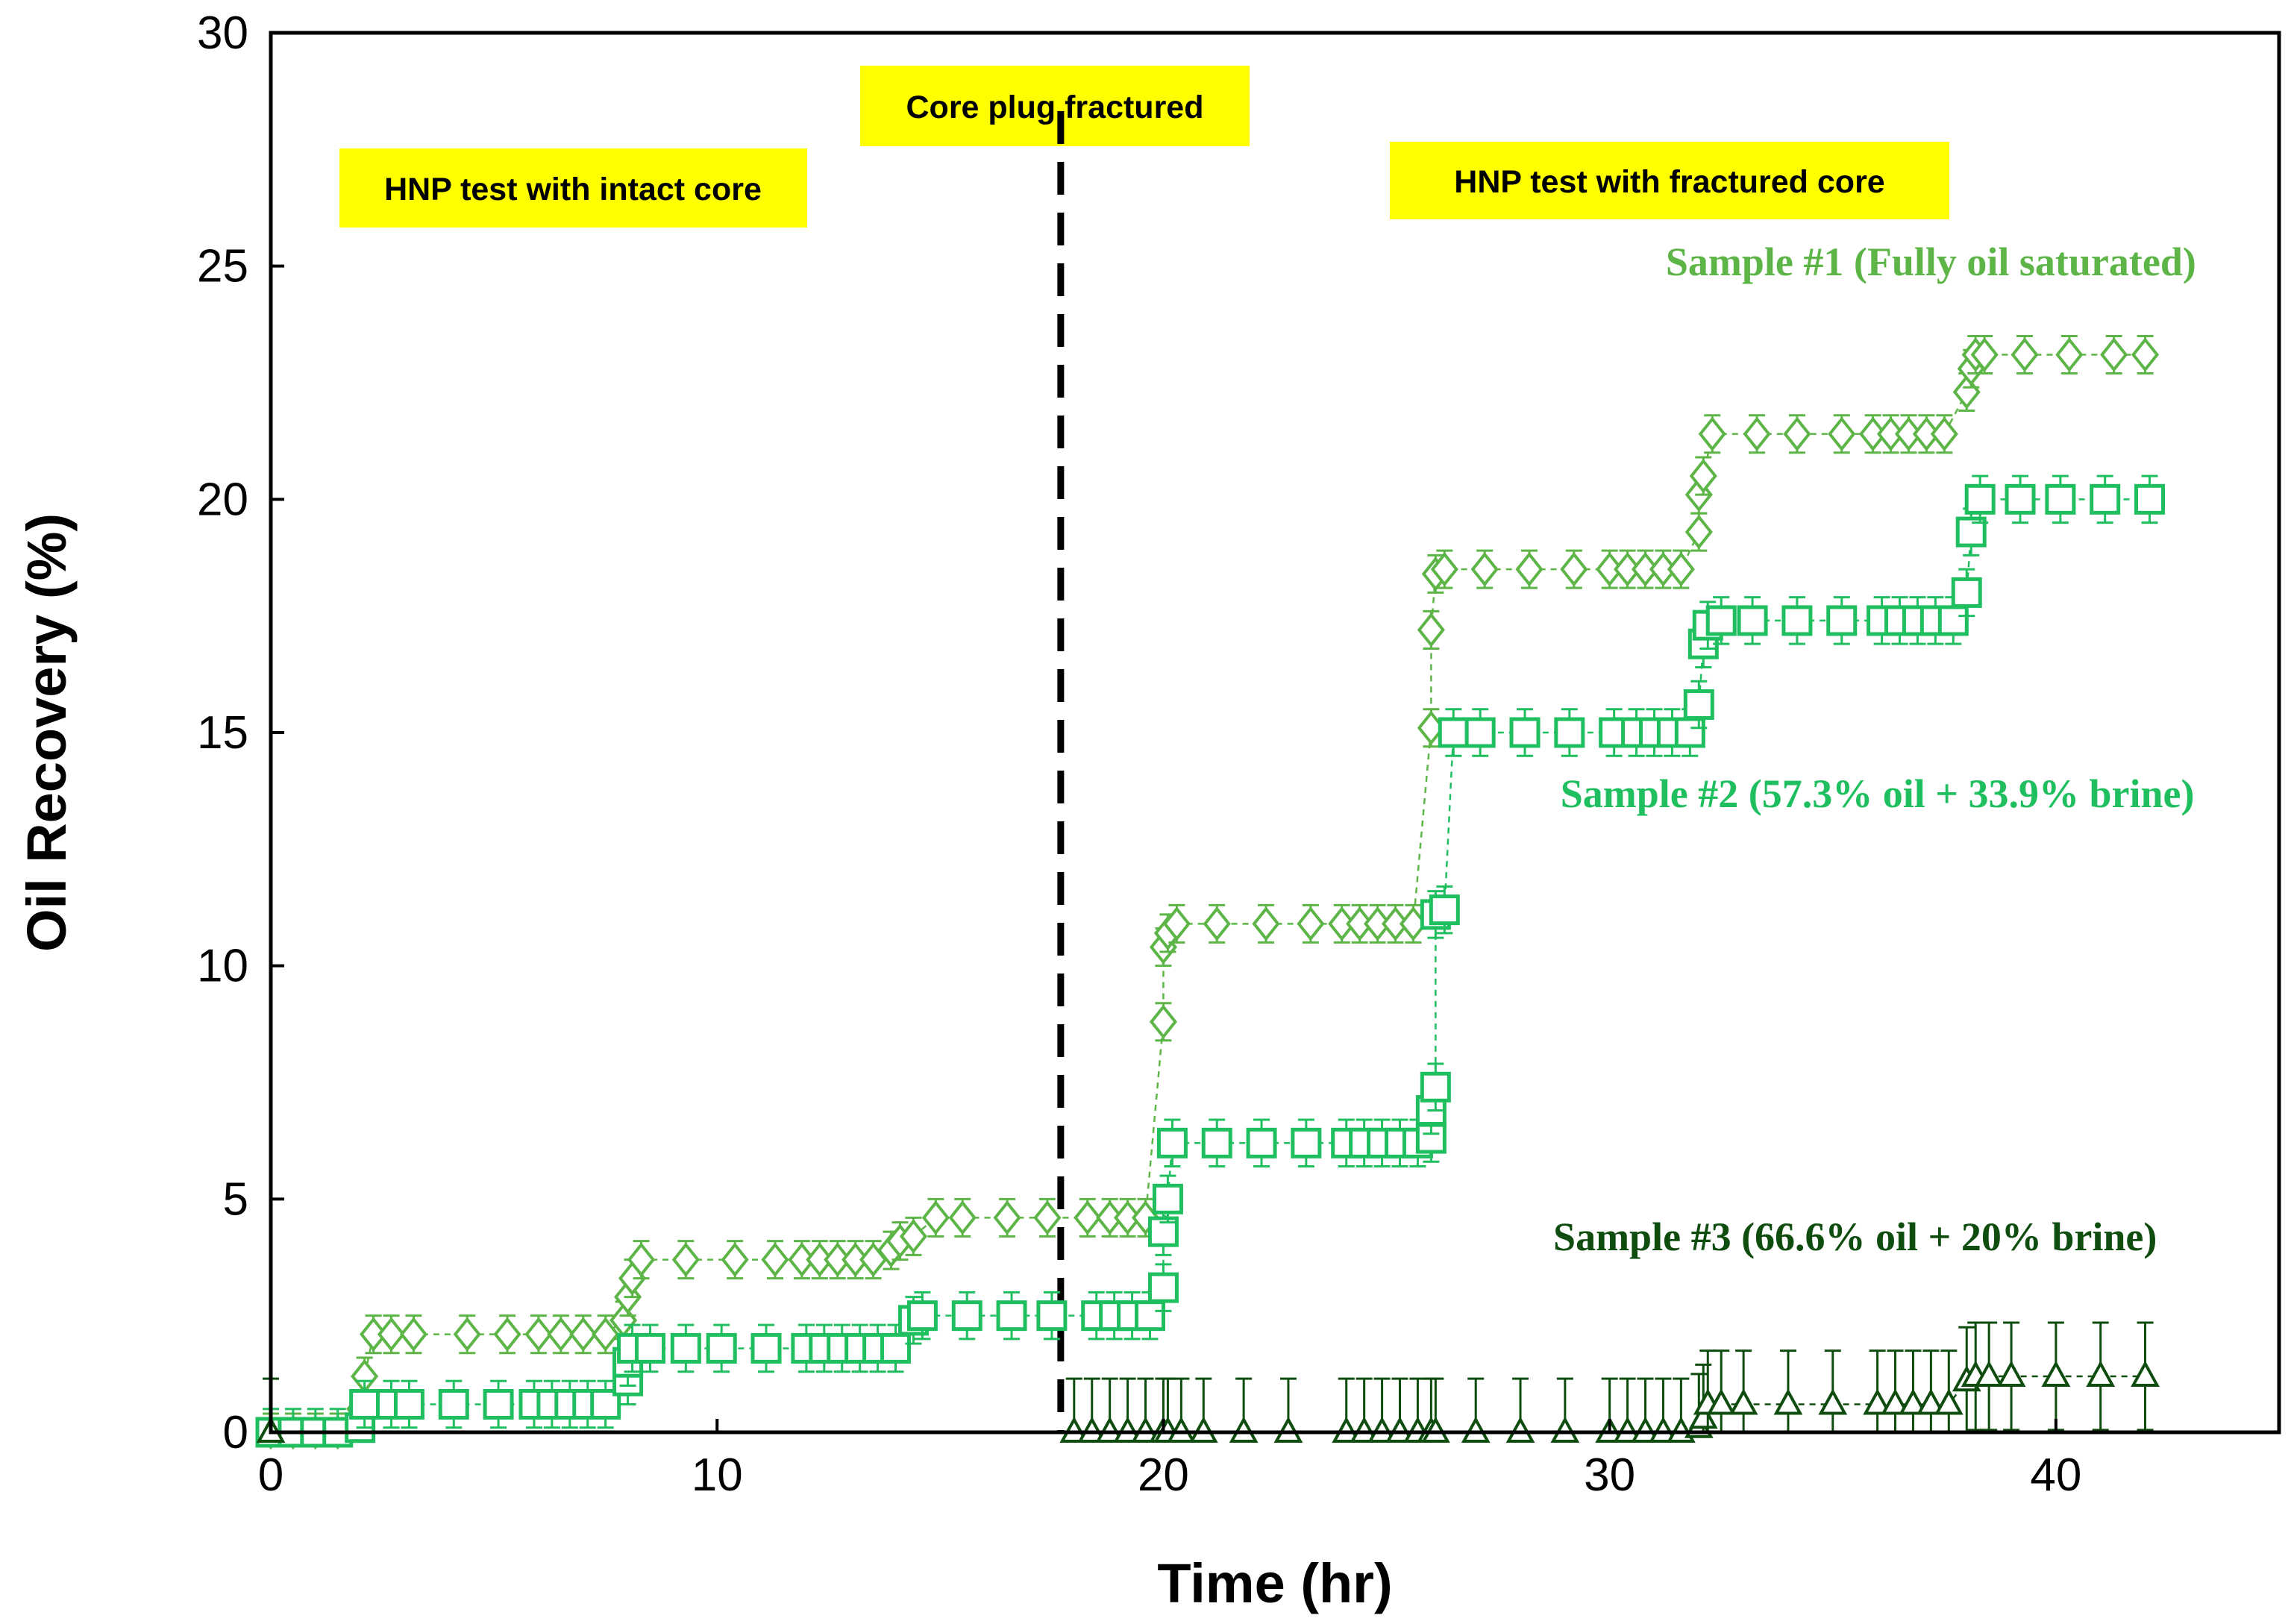 This screenshot has width=2291, height=1624. I want to click on y-tick-label-1: 5, so click(235, 1199).